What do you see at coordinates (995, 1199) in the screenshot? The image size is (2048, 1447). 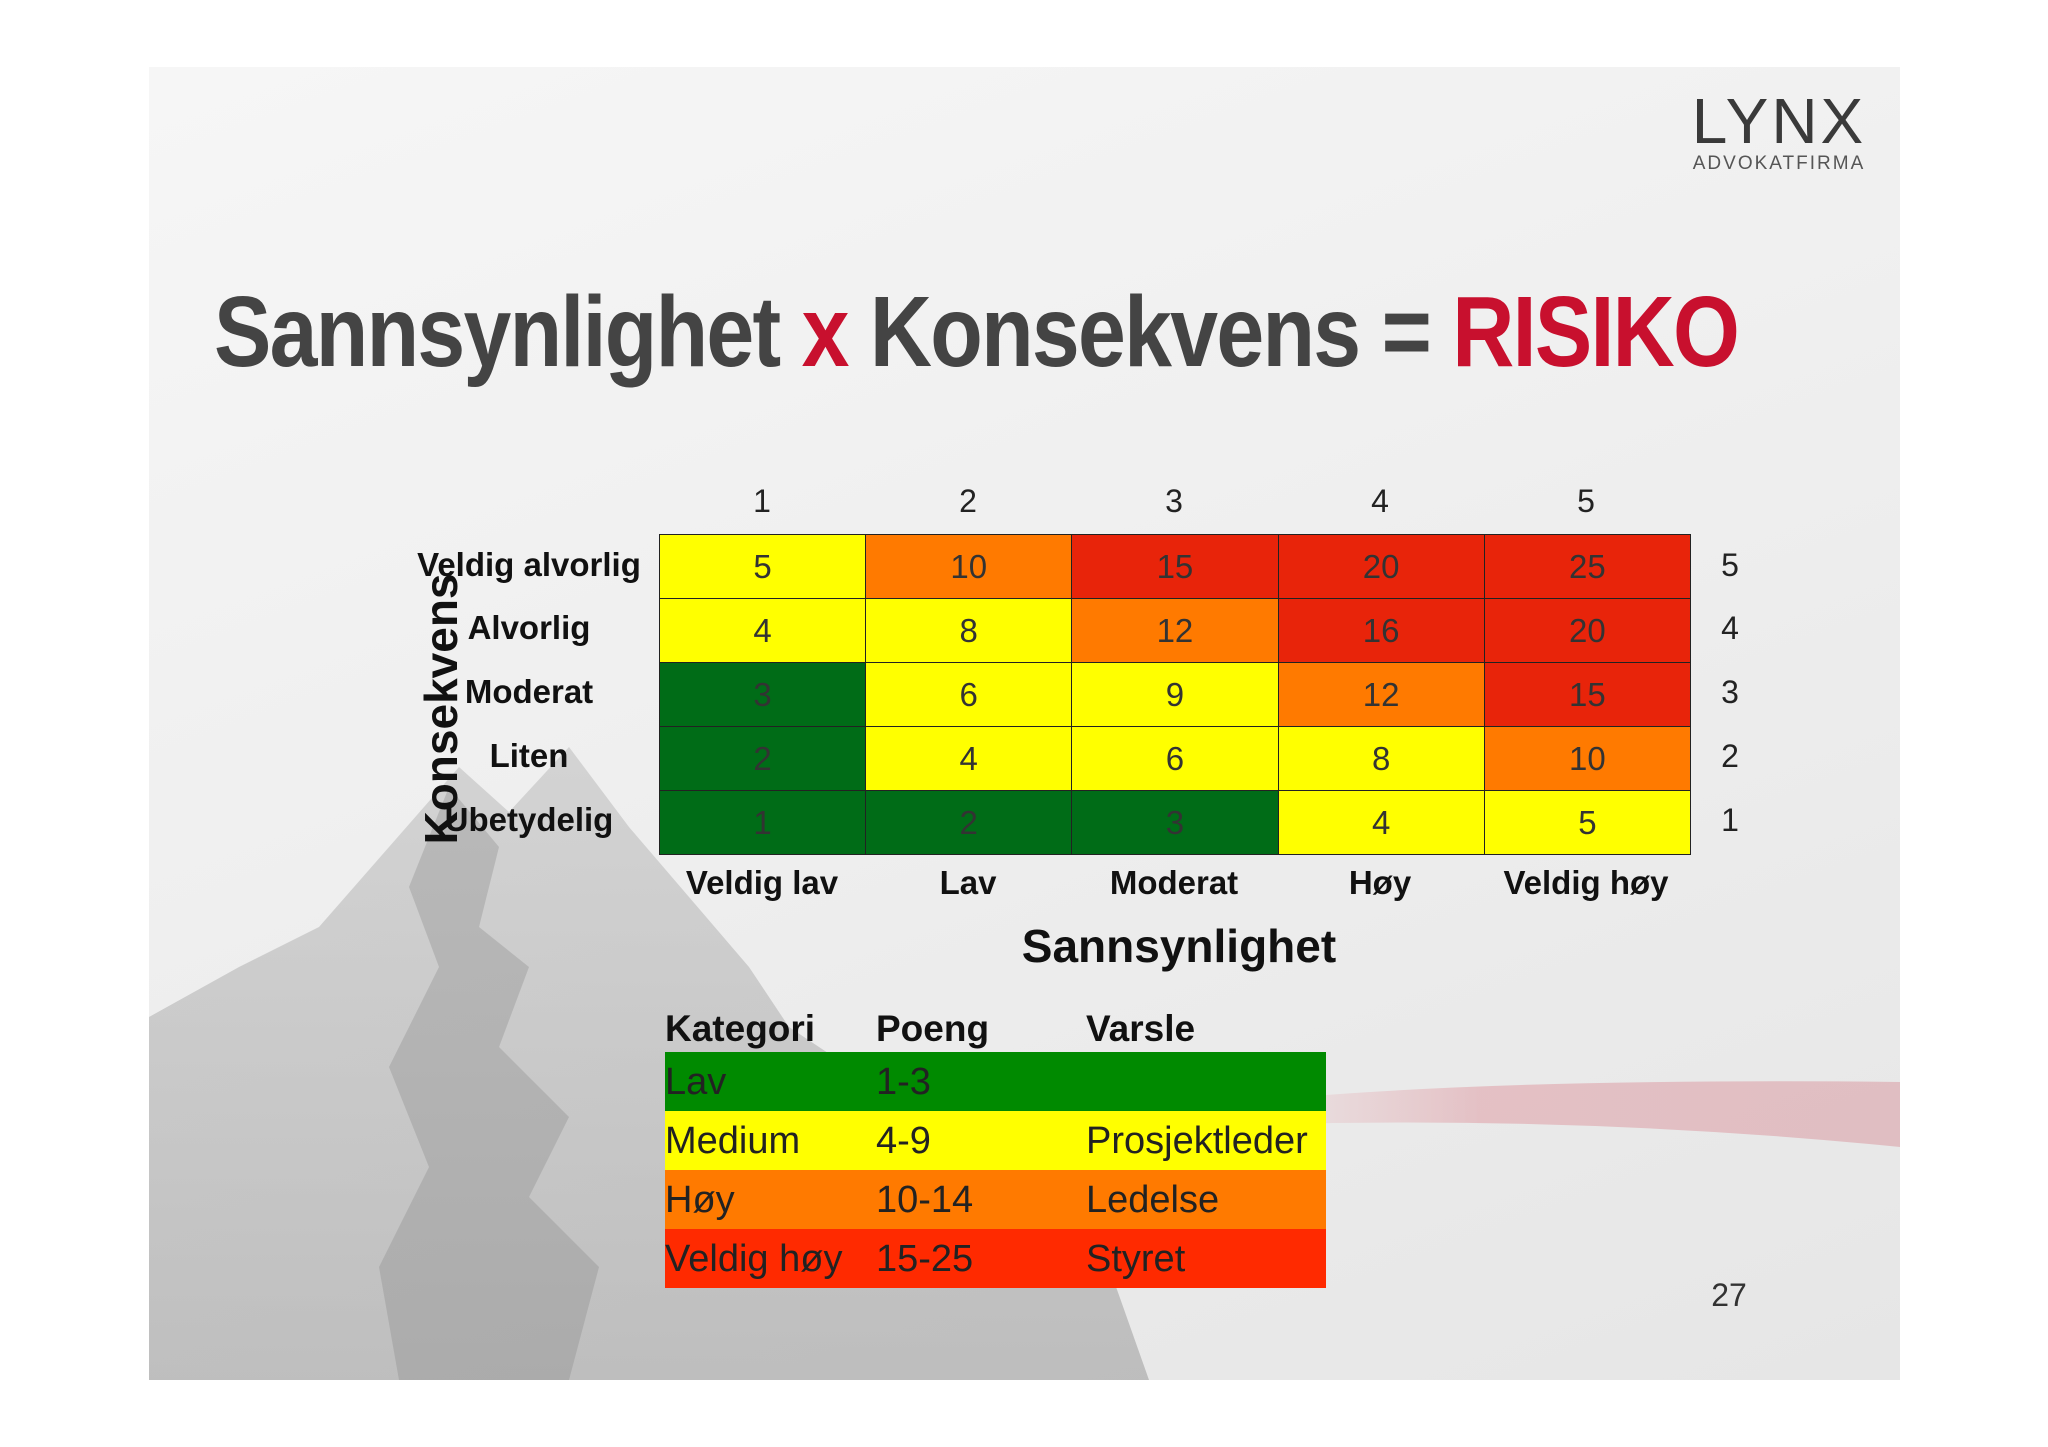 I see `legend-row: Høy 10-14 Ledelse` at bounding box center [995, 1199].